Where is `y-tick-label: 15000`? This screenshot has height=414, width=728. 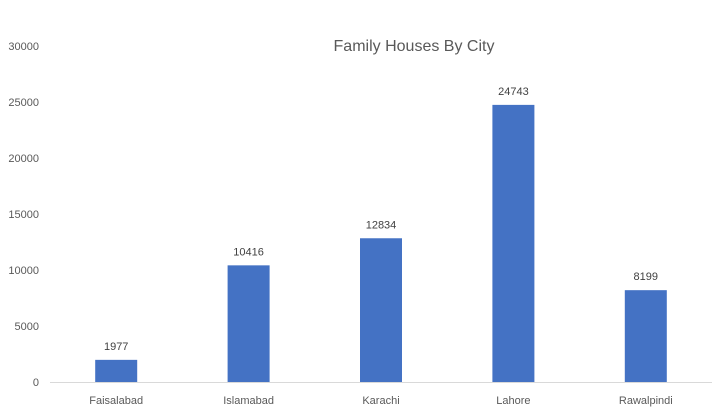
y-tick-label: 15000 is located at coordinates (23, 215).